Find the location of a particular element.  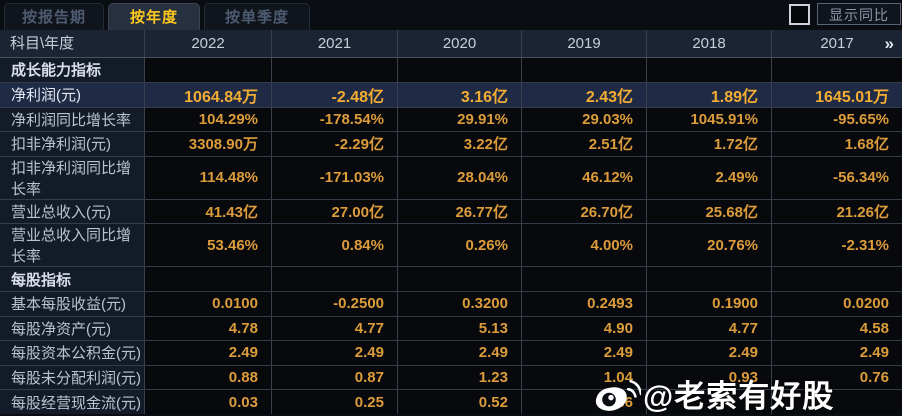

row-label: 扣非净利润同比增长率 is located at coordinates (72, 177).